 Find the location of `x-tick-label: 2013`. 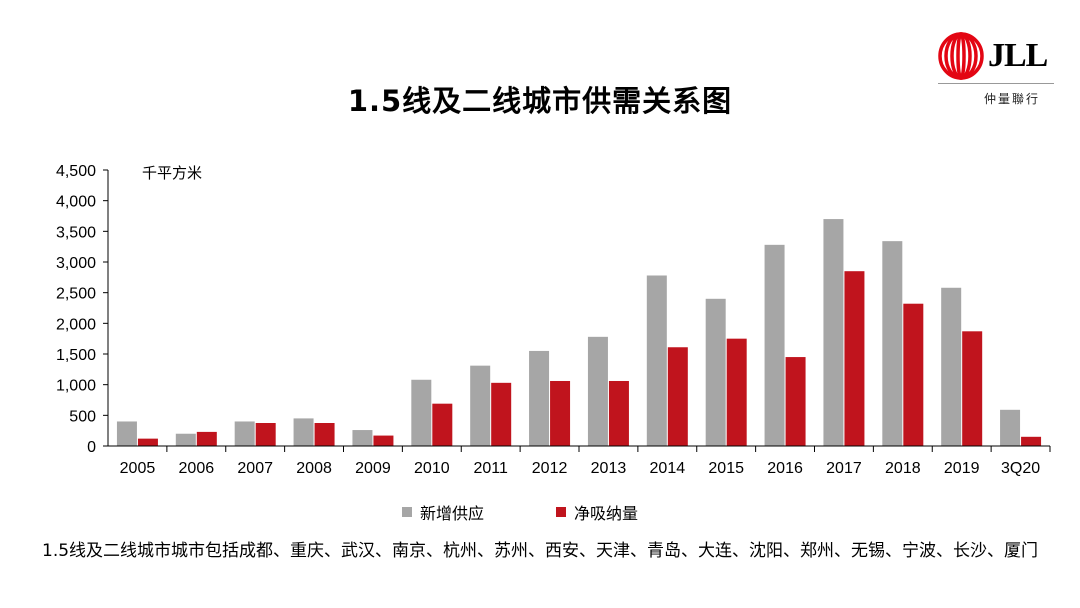

x-tick-label: 2013 is located at coordinates (609, 468).